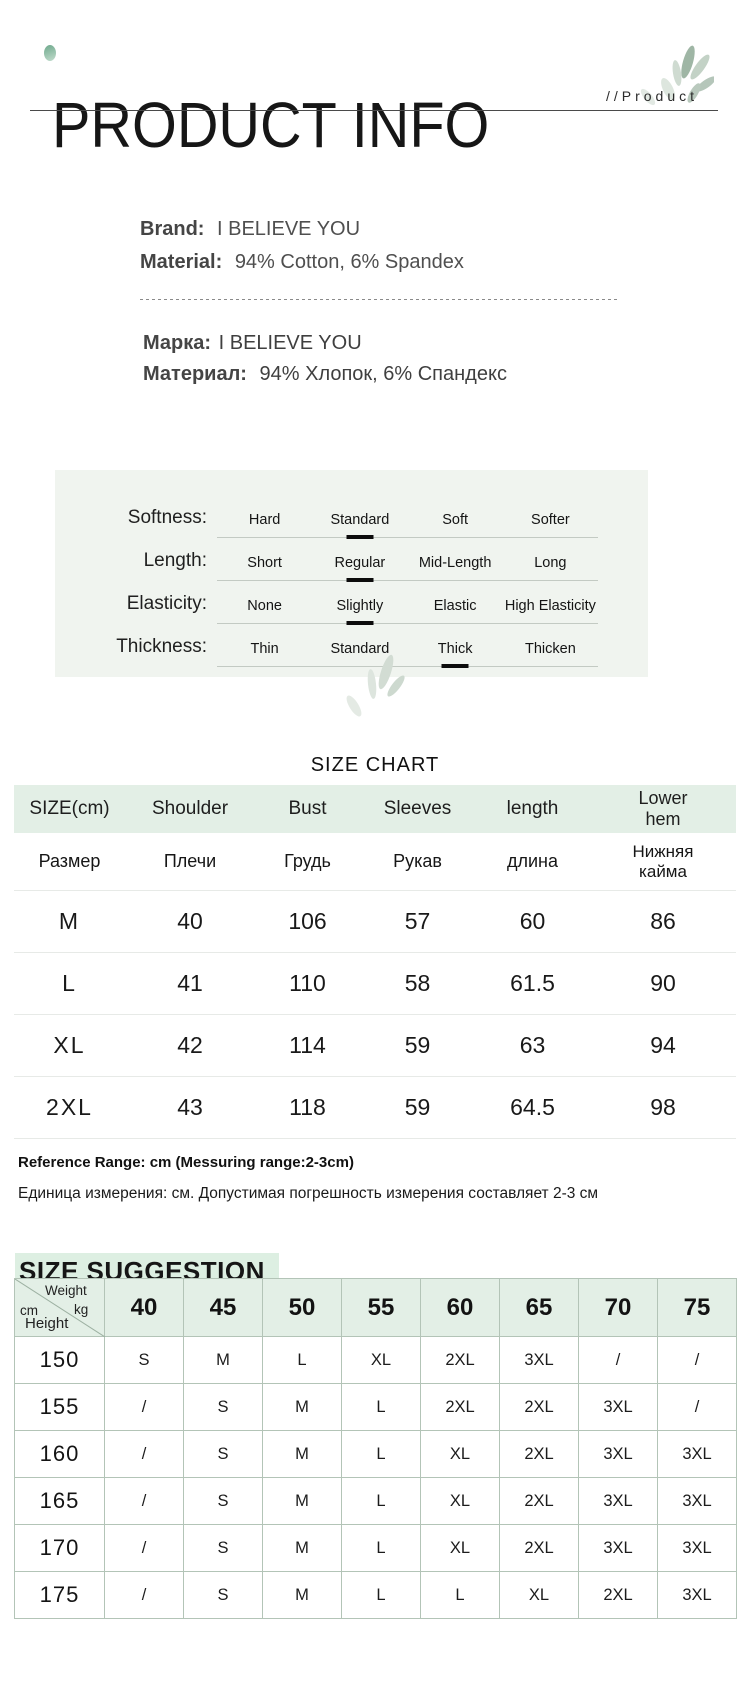  Describe the element at coordinates (60, 1454) in the screenshot. I see `height-cell: 160` at that location.